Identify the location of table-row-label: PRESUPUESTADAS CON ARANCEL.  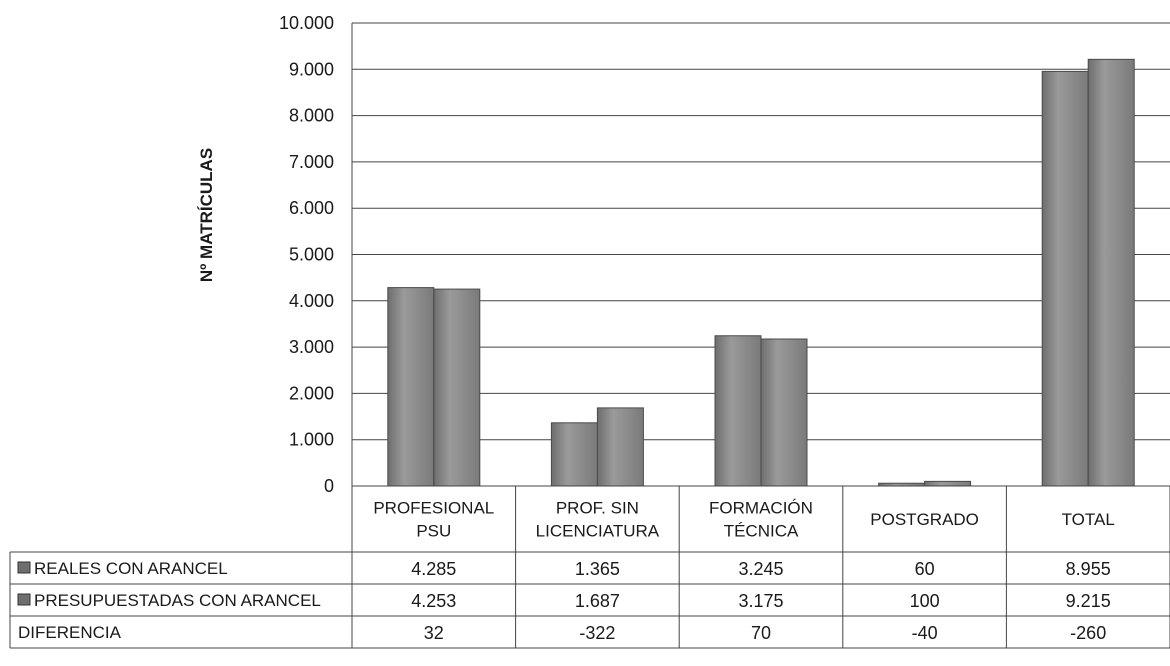
(177, 600).